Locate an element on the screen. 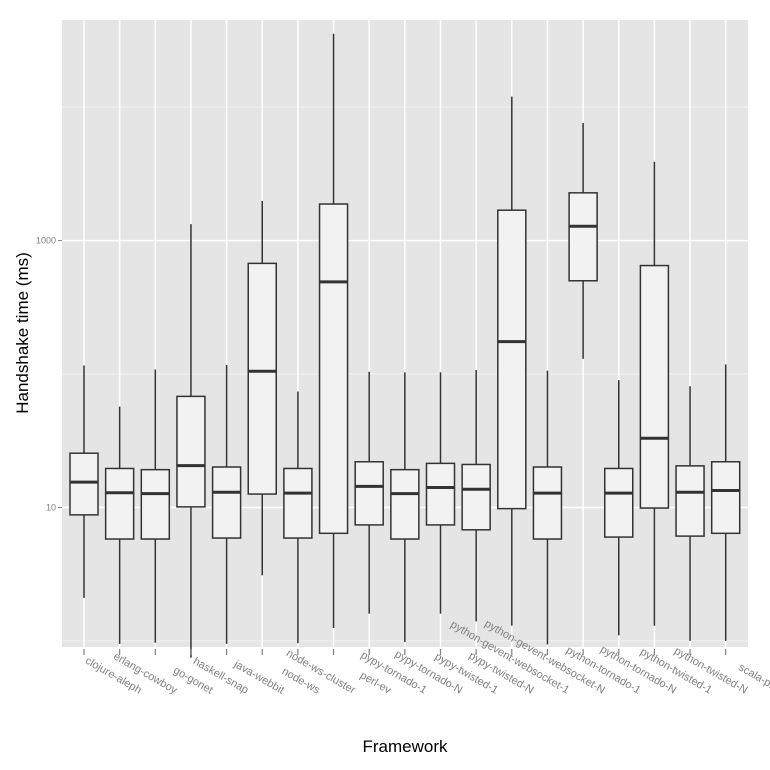  box-pypy-tornado-N is located at coordinates (405, 507).